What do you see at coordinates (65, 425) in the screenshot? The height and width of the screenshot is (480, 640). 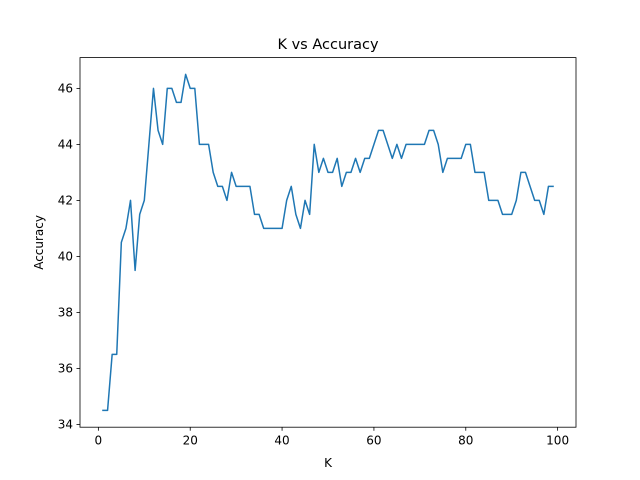 I see `y-tick-label: 34` at bounding box center [65, 425].